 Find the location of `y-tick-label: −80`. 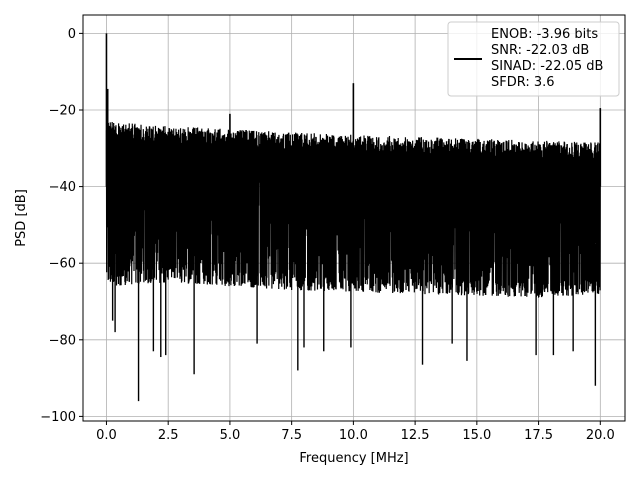

y-tick-label: −80 is located at coordinates (62, 340).